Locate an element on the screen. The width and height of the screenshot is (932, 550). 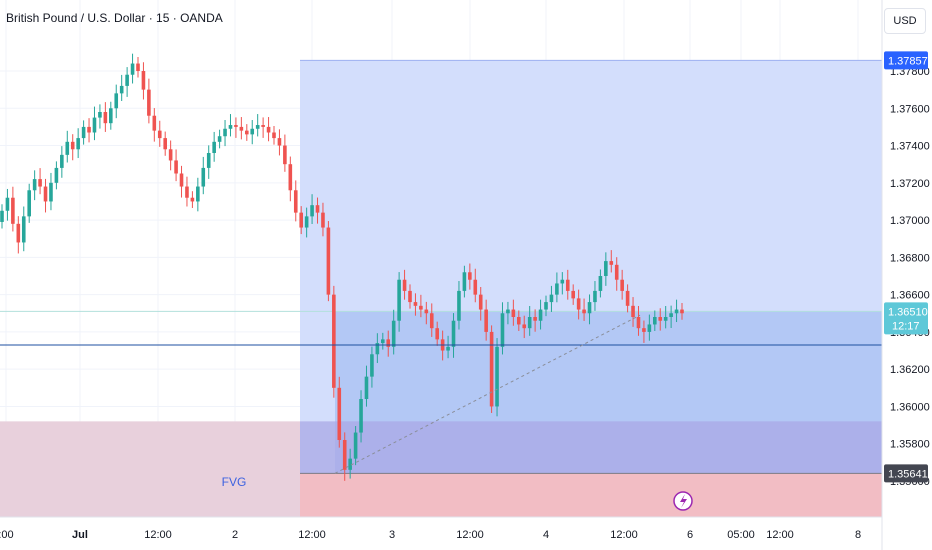
price-tick: 1.37600 is located at coordinates (910, 109).